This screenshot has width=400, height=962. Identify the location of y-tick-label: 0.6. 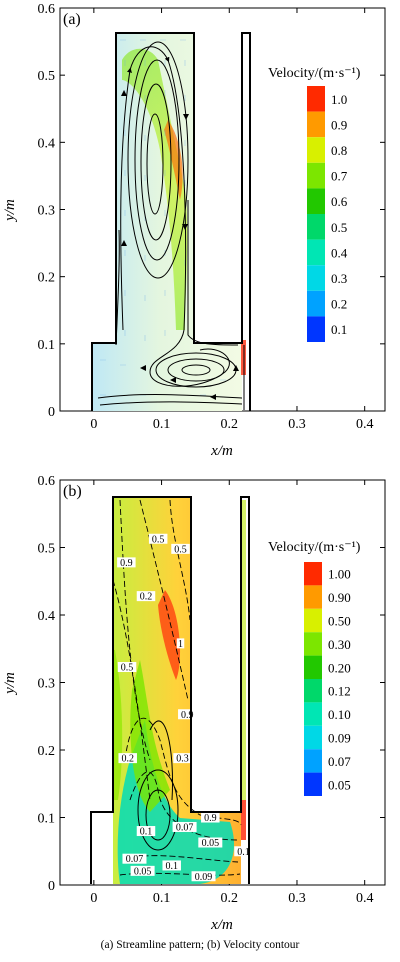
(47, 9).